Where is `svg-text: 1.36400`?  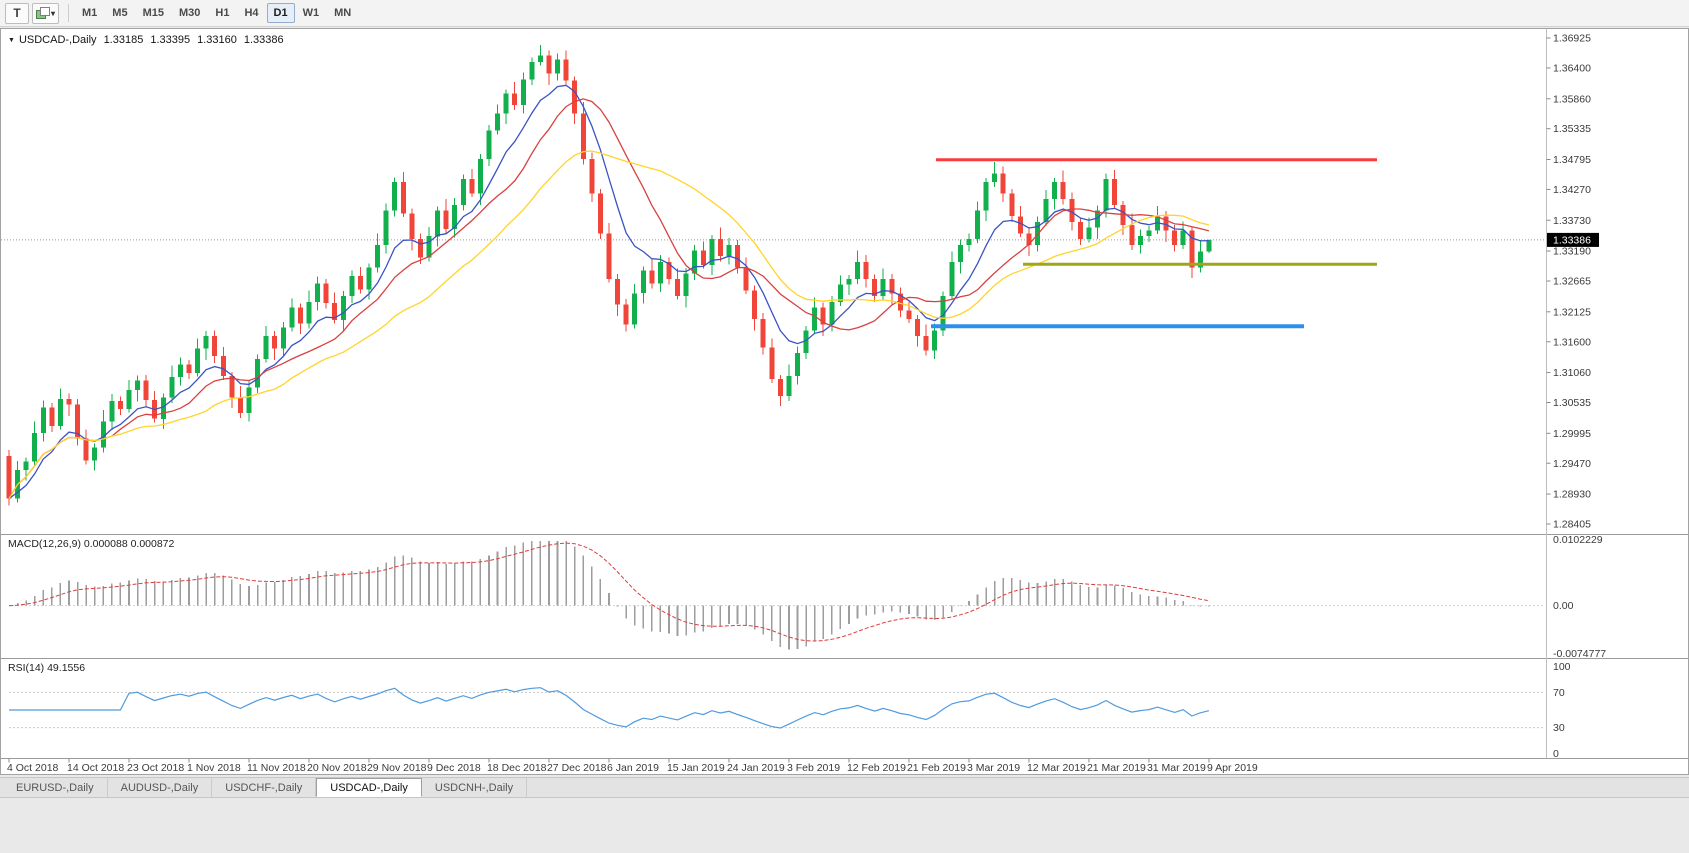 svg-text: 1.36400 is located at coordinates (1572, 68).